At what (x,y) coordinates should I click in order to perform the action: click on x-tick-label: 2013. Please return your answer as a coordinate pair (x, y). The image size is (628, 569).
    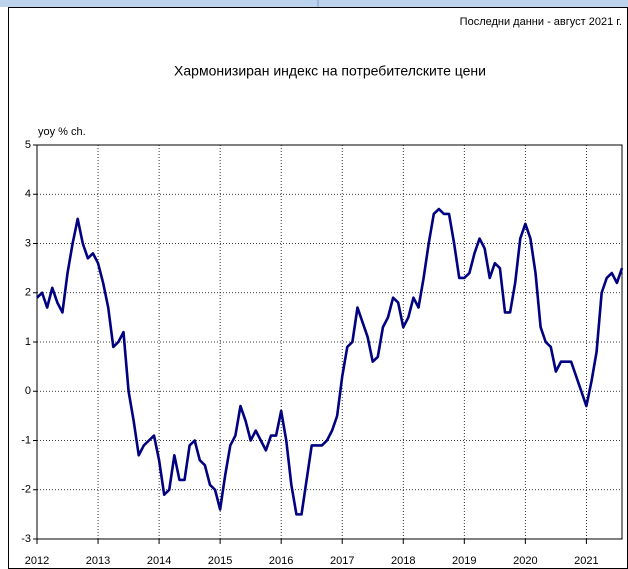
    Looking at the image, I should click on (98, 561).